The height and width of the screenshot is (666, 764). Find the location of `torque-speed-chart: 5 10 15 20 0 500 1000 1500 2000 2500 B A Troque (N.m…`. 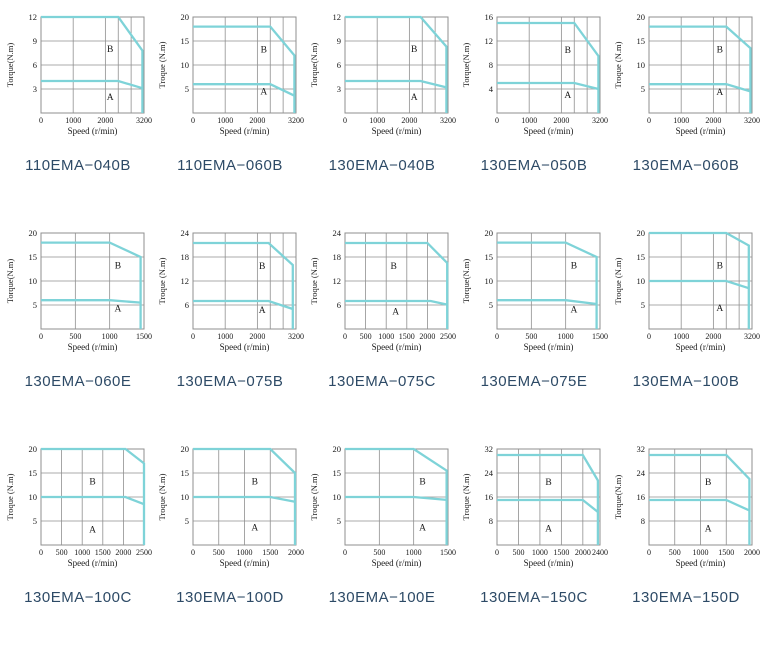

torque-speed-chart: 5 10 15 20 0 500 1000 1500 2000 2500 B A Troque (N.m… is located at coordinates (78, 523).